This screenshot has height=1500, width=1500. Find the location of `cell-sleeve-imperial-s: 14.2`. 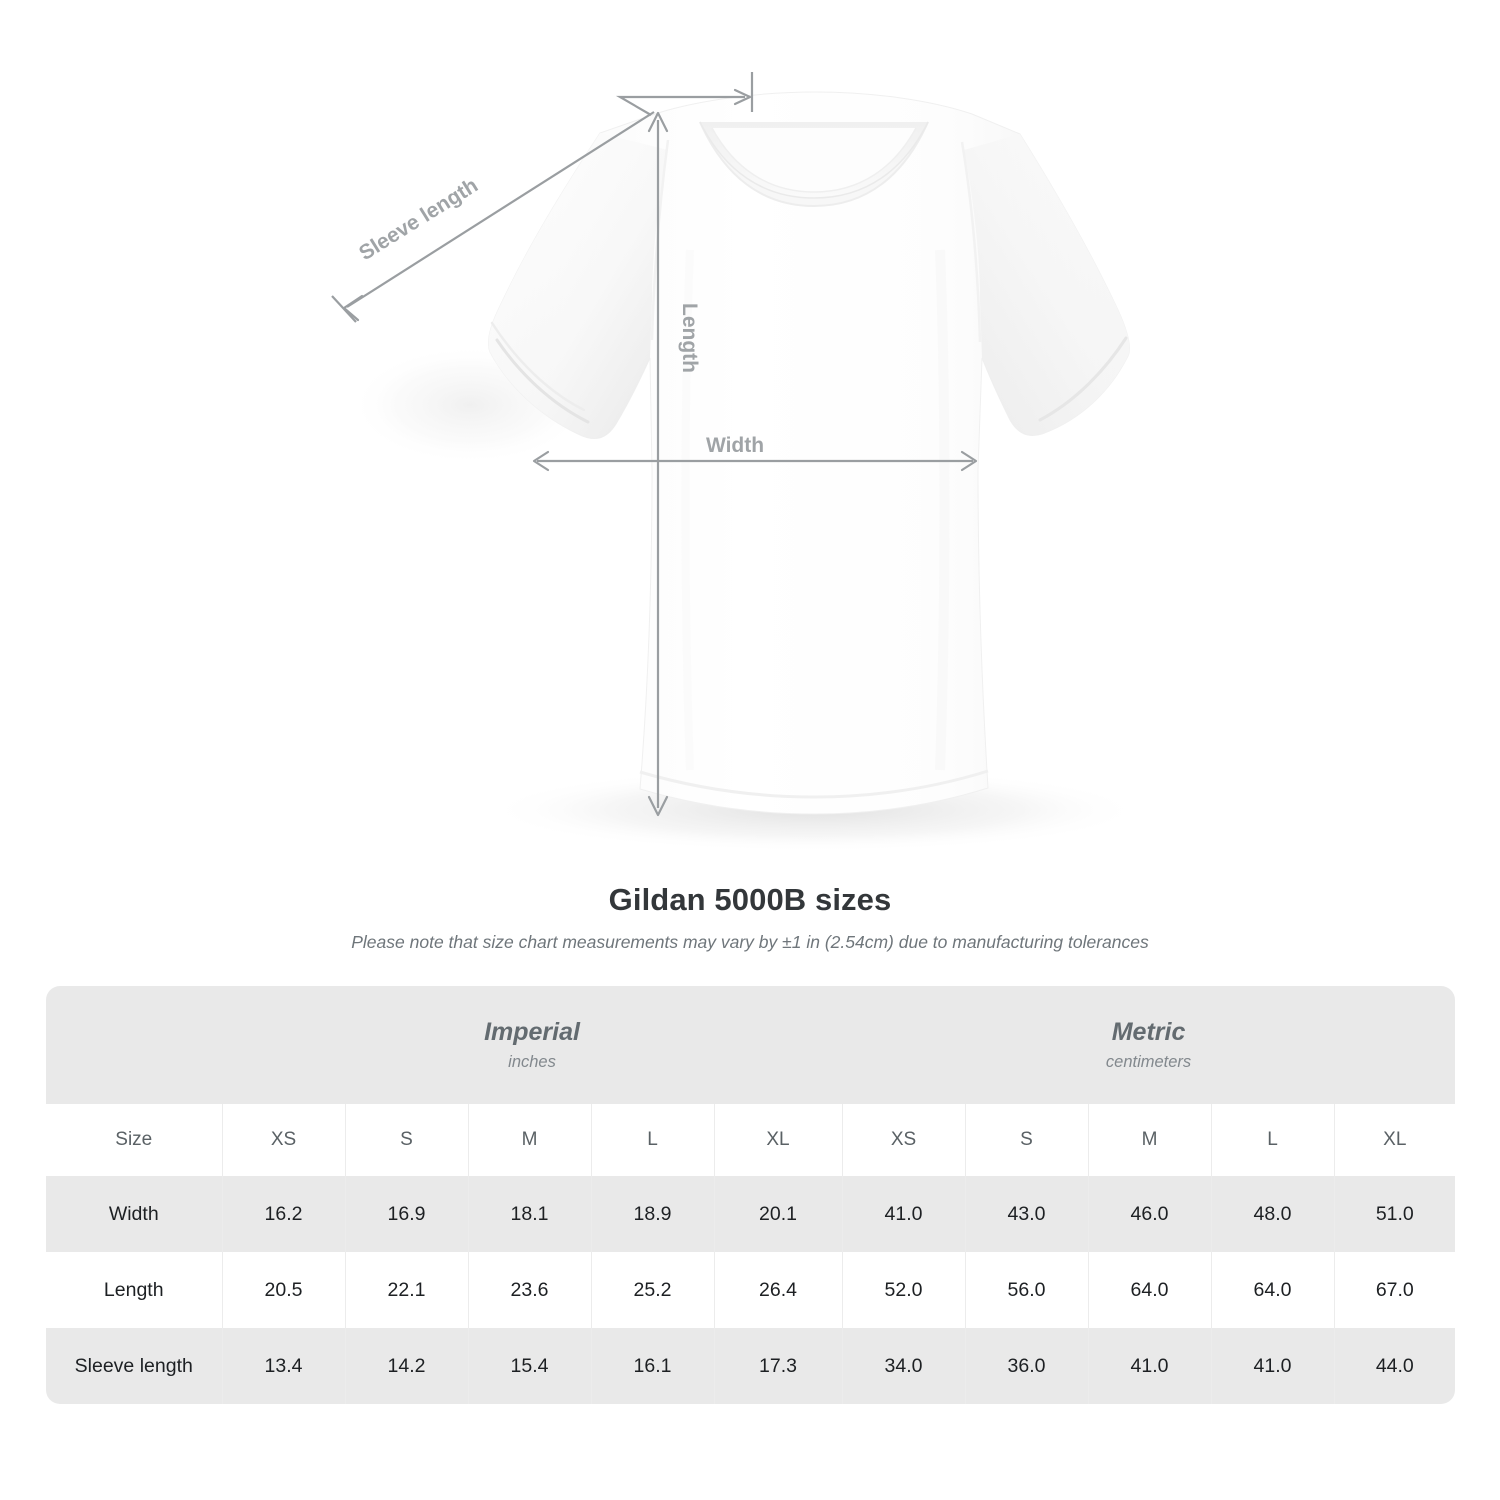

cell-sleeve-imperial-s: 14.2 is located at coordinates (406, 1366).